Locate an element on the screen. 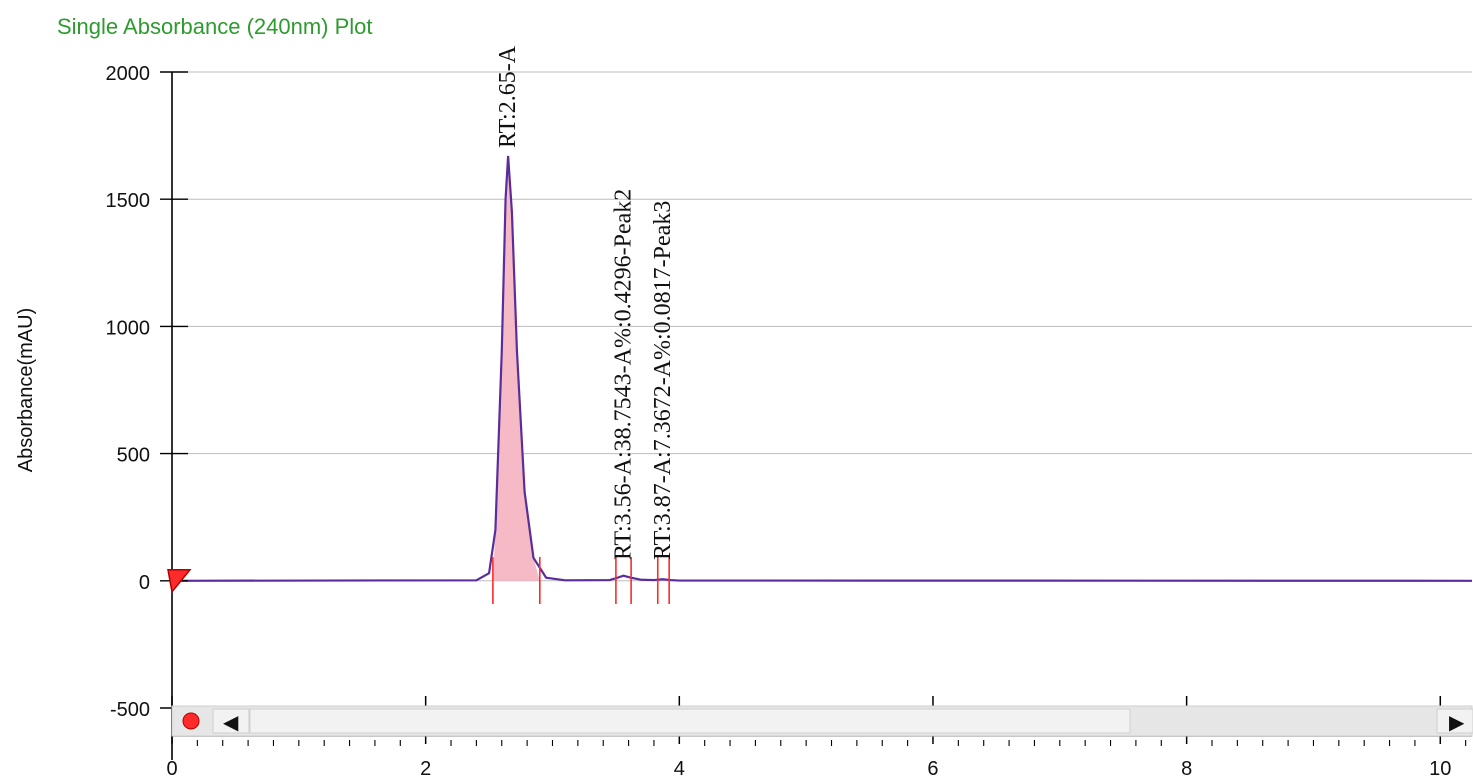  x-tick-label: 4 is located at coordinates (679, 767).